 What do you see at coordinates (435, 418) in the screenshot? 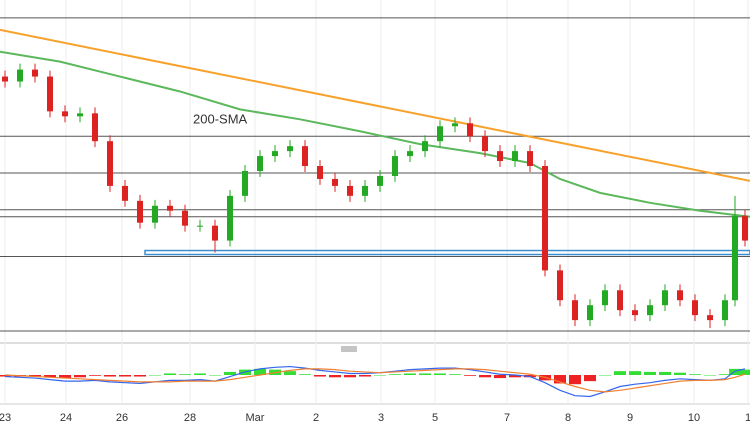
I see `x-tick-label: 5` at bounding box center [435, 418].